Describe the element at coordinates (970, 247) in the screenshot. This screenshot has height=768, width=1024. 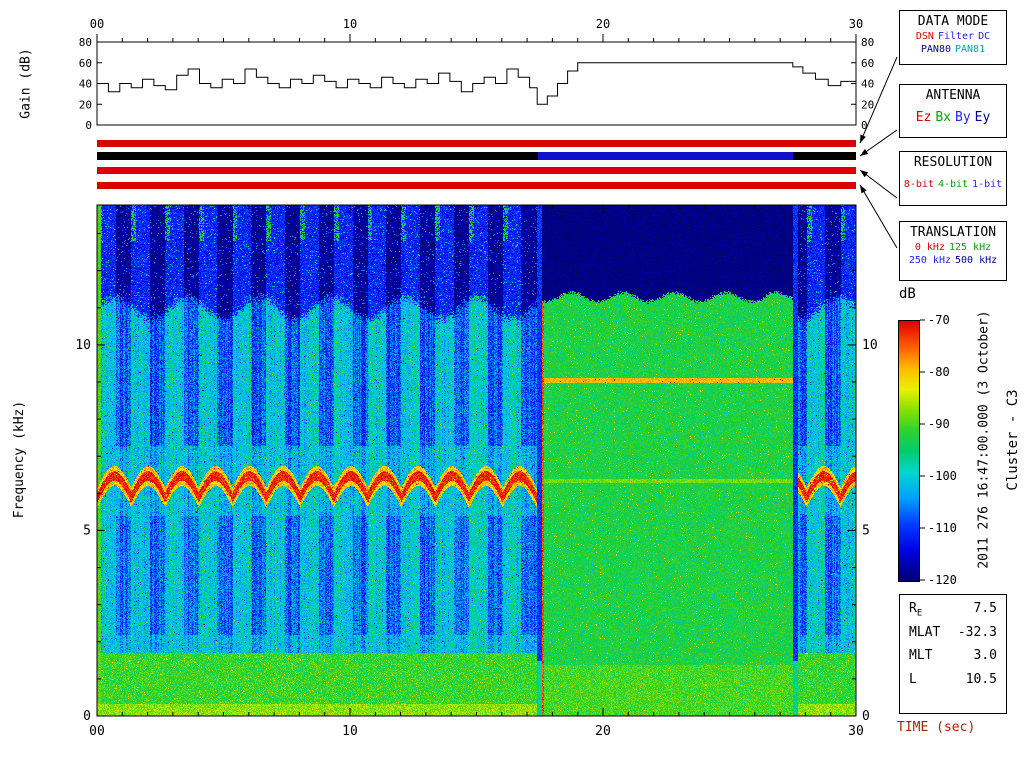
I see `trans-125khz-label: 125 kHz` at that location.